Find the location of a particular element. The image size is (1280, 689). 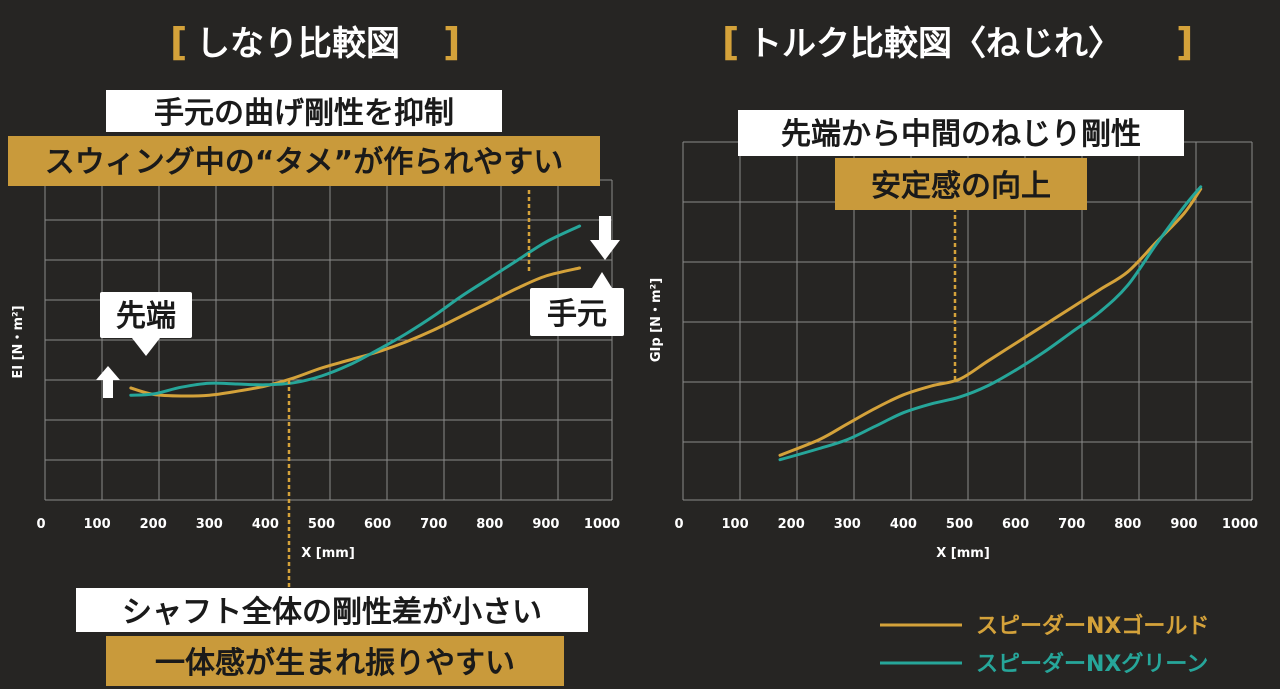

tip-label: 先端 is located at coordinates (146, 316).